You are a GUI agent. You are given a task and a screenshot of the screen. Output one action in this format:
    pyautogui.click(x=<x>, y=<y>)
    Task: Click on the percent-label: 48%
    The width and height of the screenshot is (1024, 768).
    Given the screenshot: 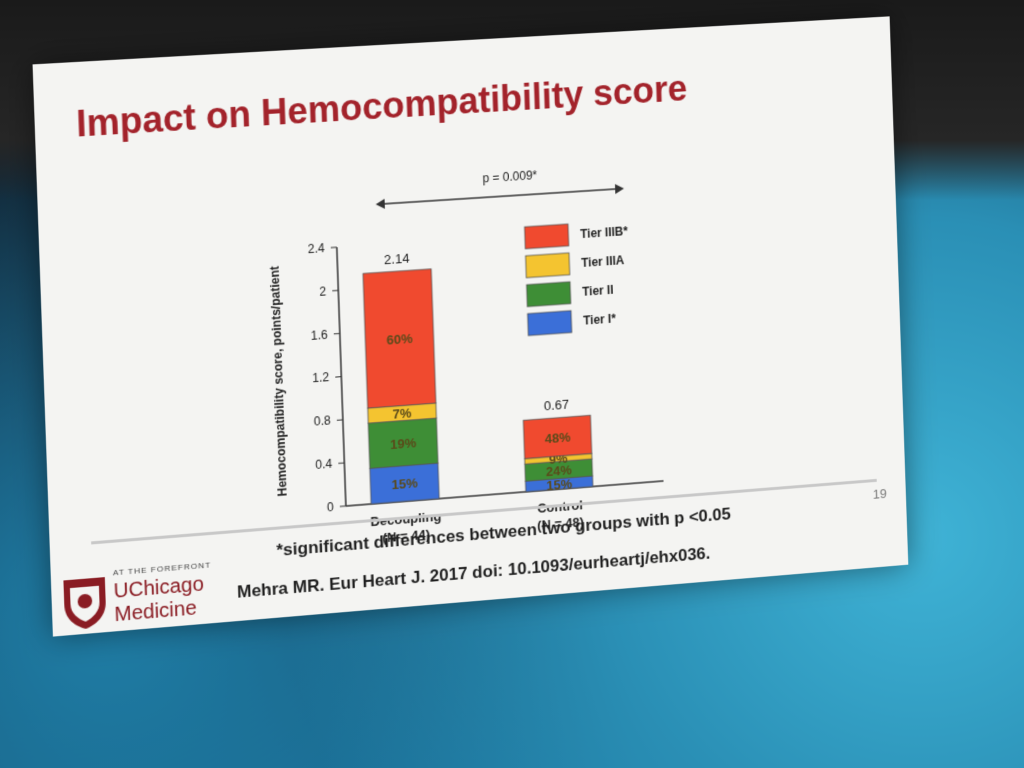 What is the action you would take?
    pyautogui.click(x=558, y=437)
    